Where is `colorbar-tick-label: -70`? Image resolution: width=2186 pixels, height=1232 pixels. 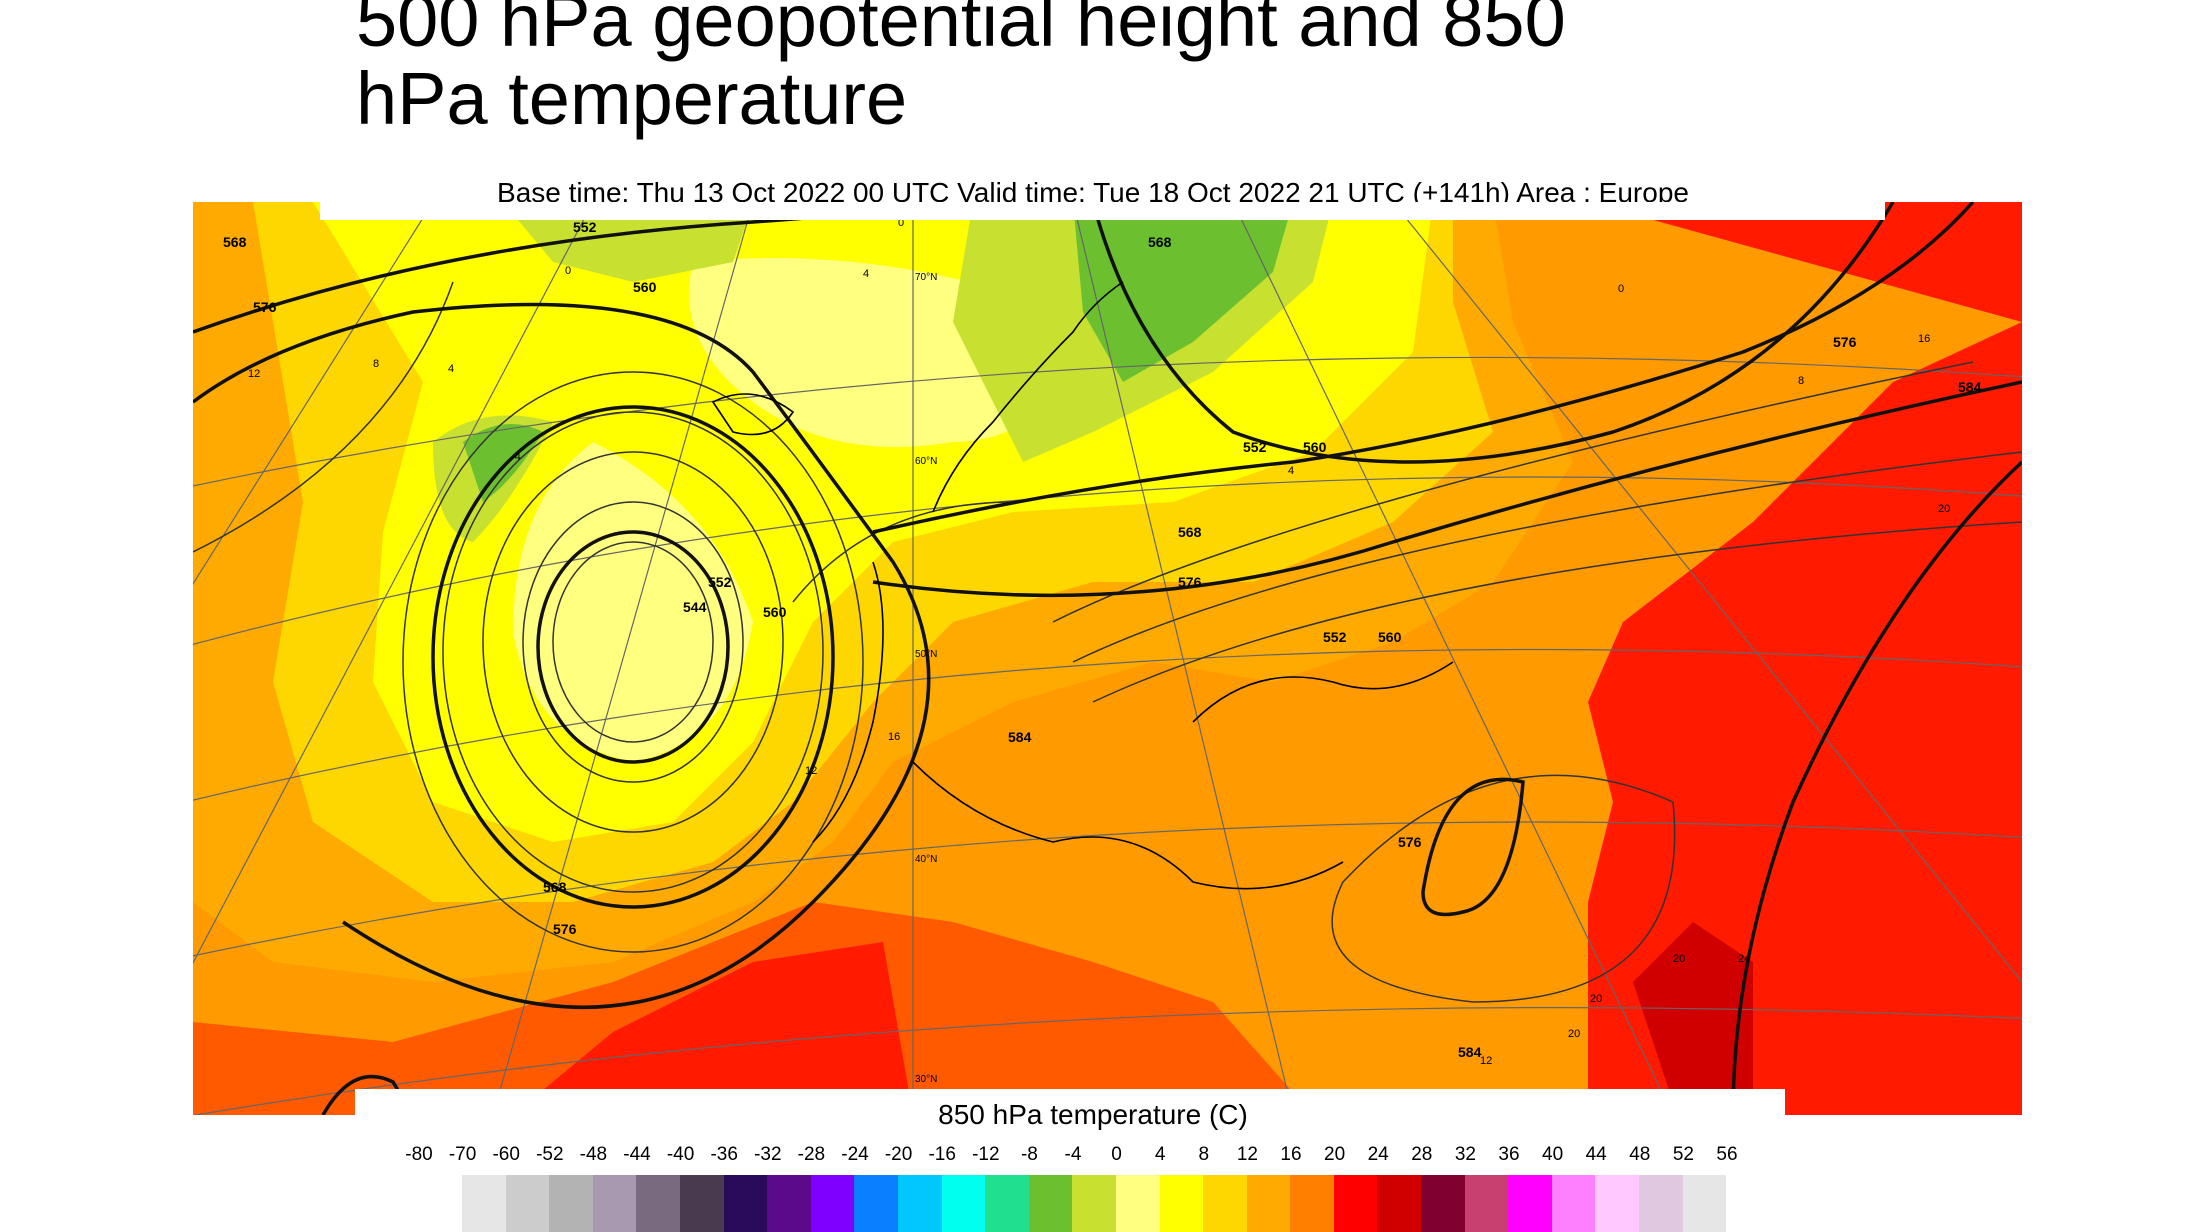 colorbar-tick-label: -70 is located at coordinates (462, 1154).